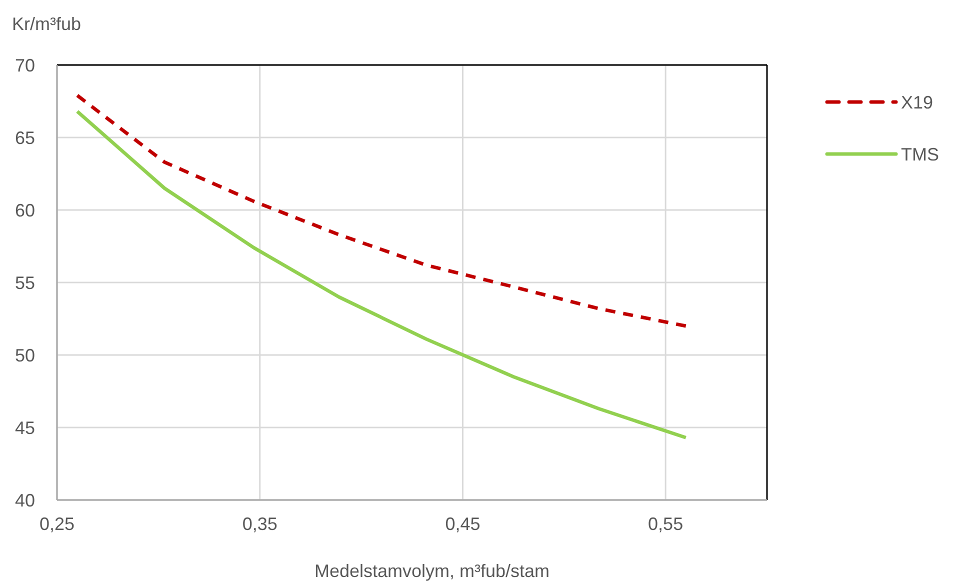  What do you see at coordinates (24, 65) in the screenshot?
I see `y-tick-label: 70` at bounding box center [24, 65].